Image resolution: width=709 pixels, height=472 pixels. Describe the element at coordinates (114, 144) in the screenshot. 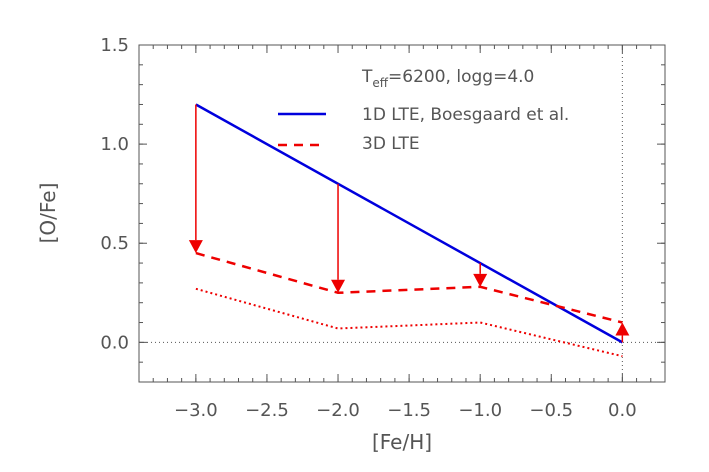

I see `y-tick-label-1: 1.0` at that location.